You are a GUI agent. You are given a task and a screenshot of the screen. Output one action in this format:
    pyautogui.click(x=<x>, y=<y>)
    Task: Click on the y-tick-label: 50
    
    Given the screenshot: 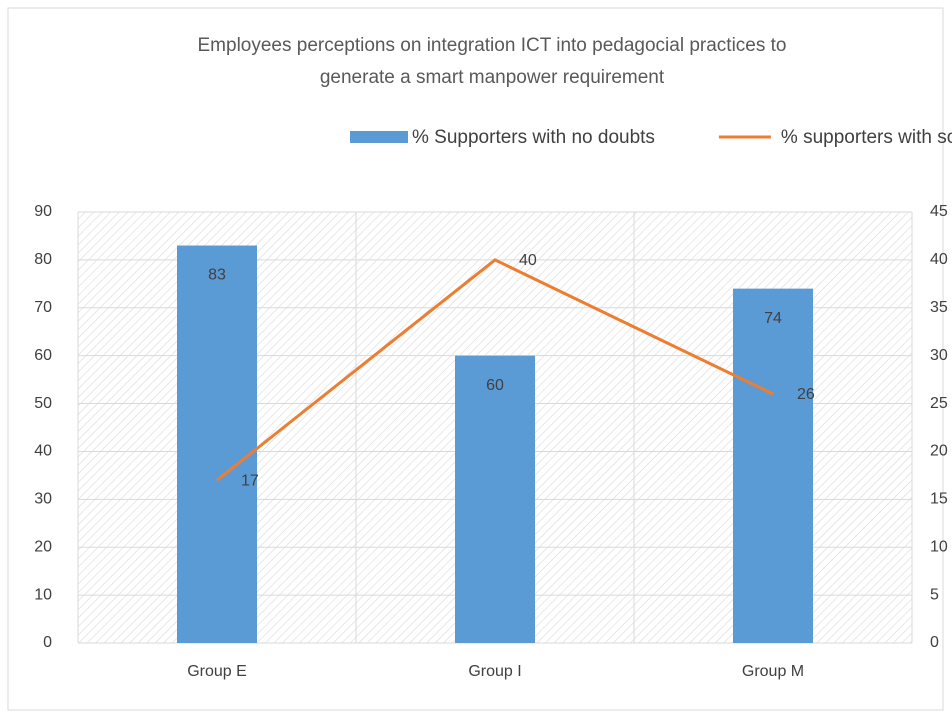 What is the action you would take?
    pyautogui.click(x=43, y=403)
    